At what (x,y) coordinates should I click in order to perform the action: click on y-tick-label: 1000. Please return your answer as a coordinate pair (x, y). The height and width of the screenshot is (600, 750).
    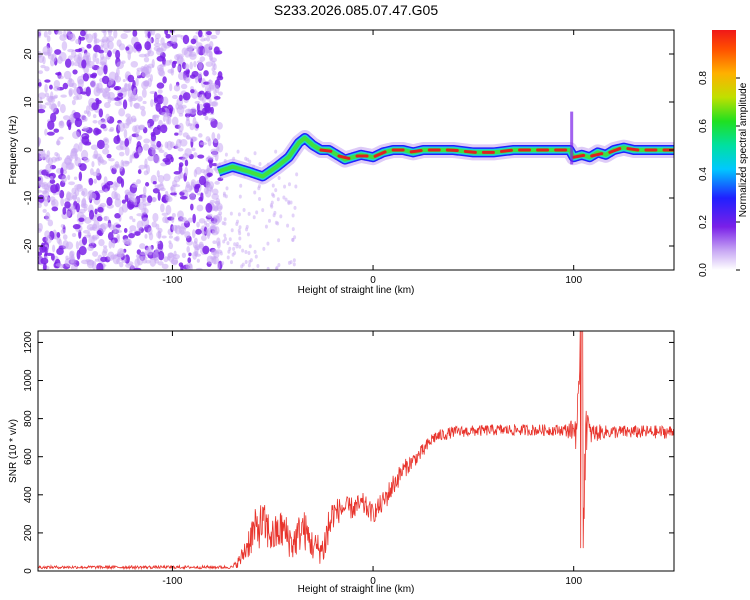
    Looking at the image, I should click on (28, 380).